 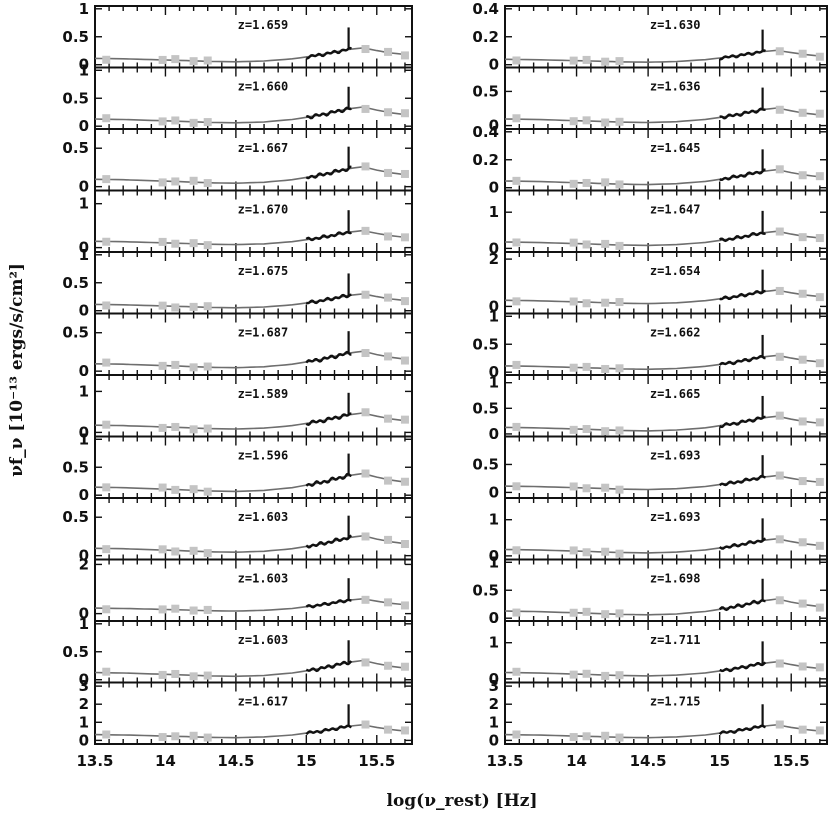 What do you see at coordinates (263, 271) in the screenshot?
I see `redshift-label: z=1.675` at bounding box center [263, 271].